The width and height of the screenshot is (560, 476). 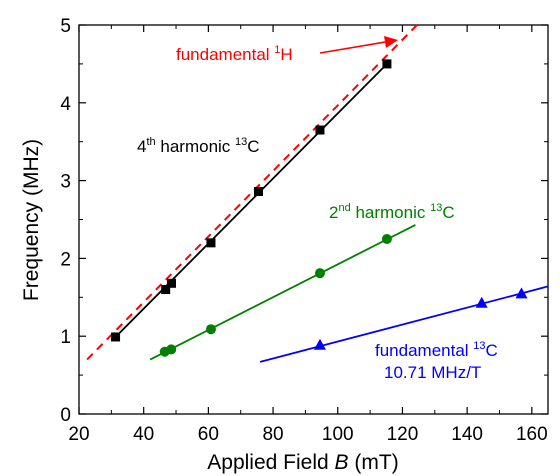 What do you see at coordinates (404, 324) in the screenshot?
I see `fit-line-f13` at bounding box center [404, 324].